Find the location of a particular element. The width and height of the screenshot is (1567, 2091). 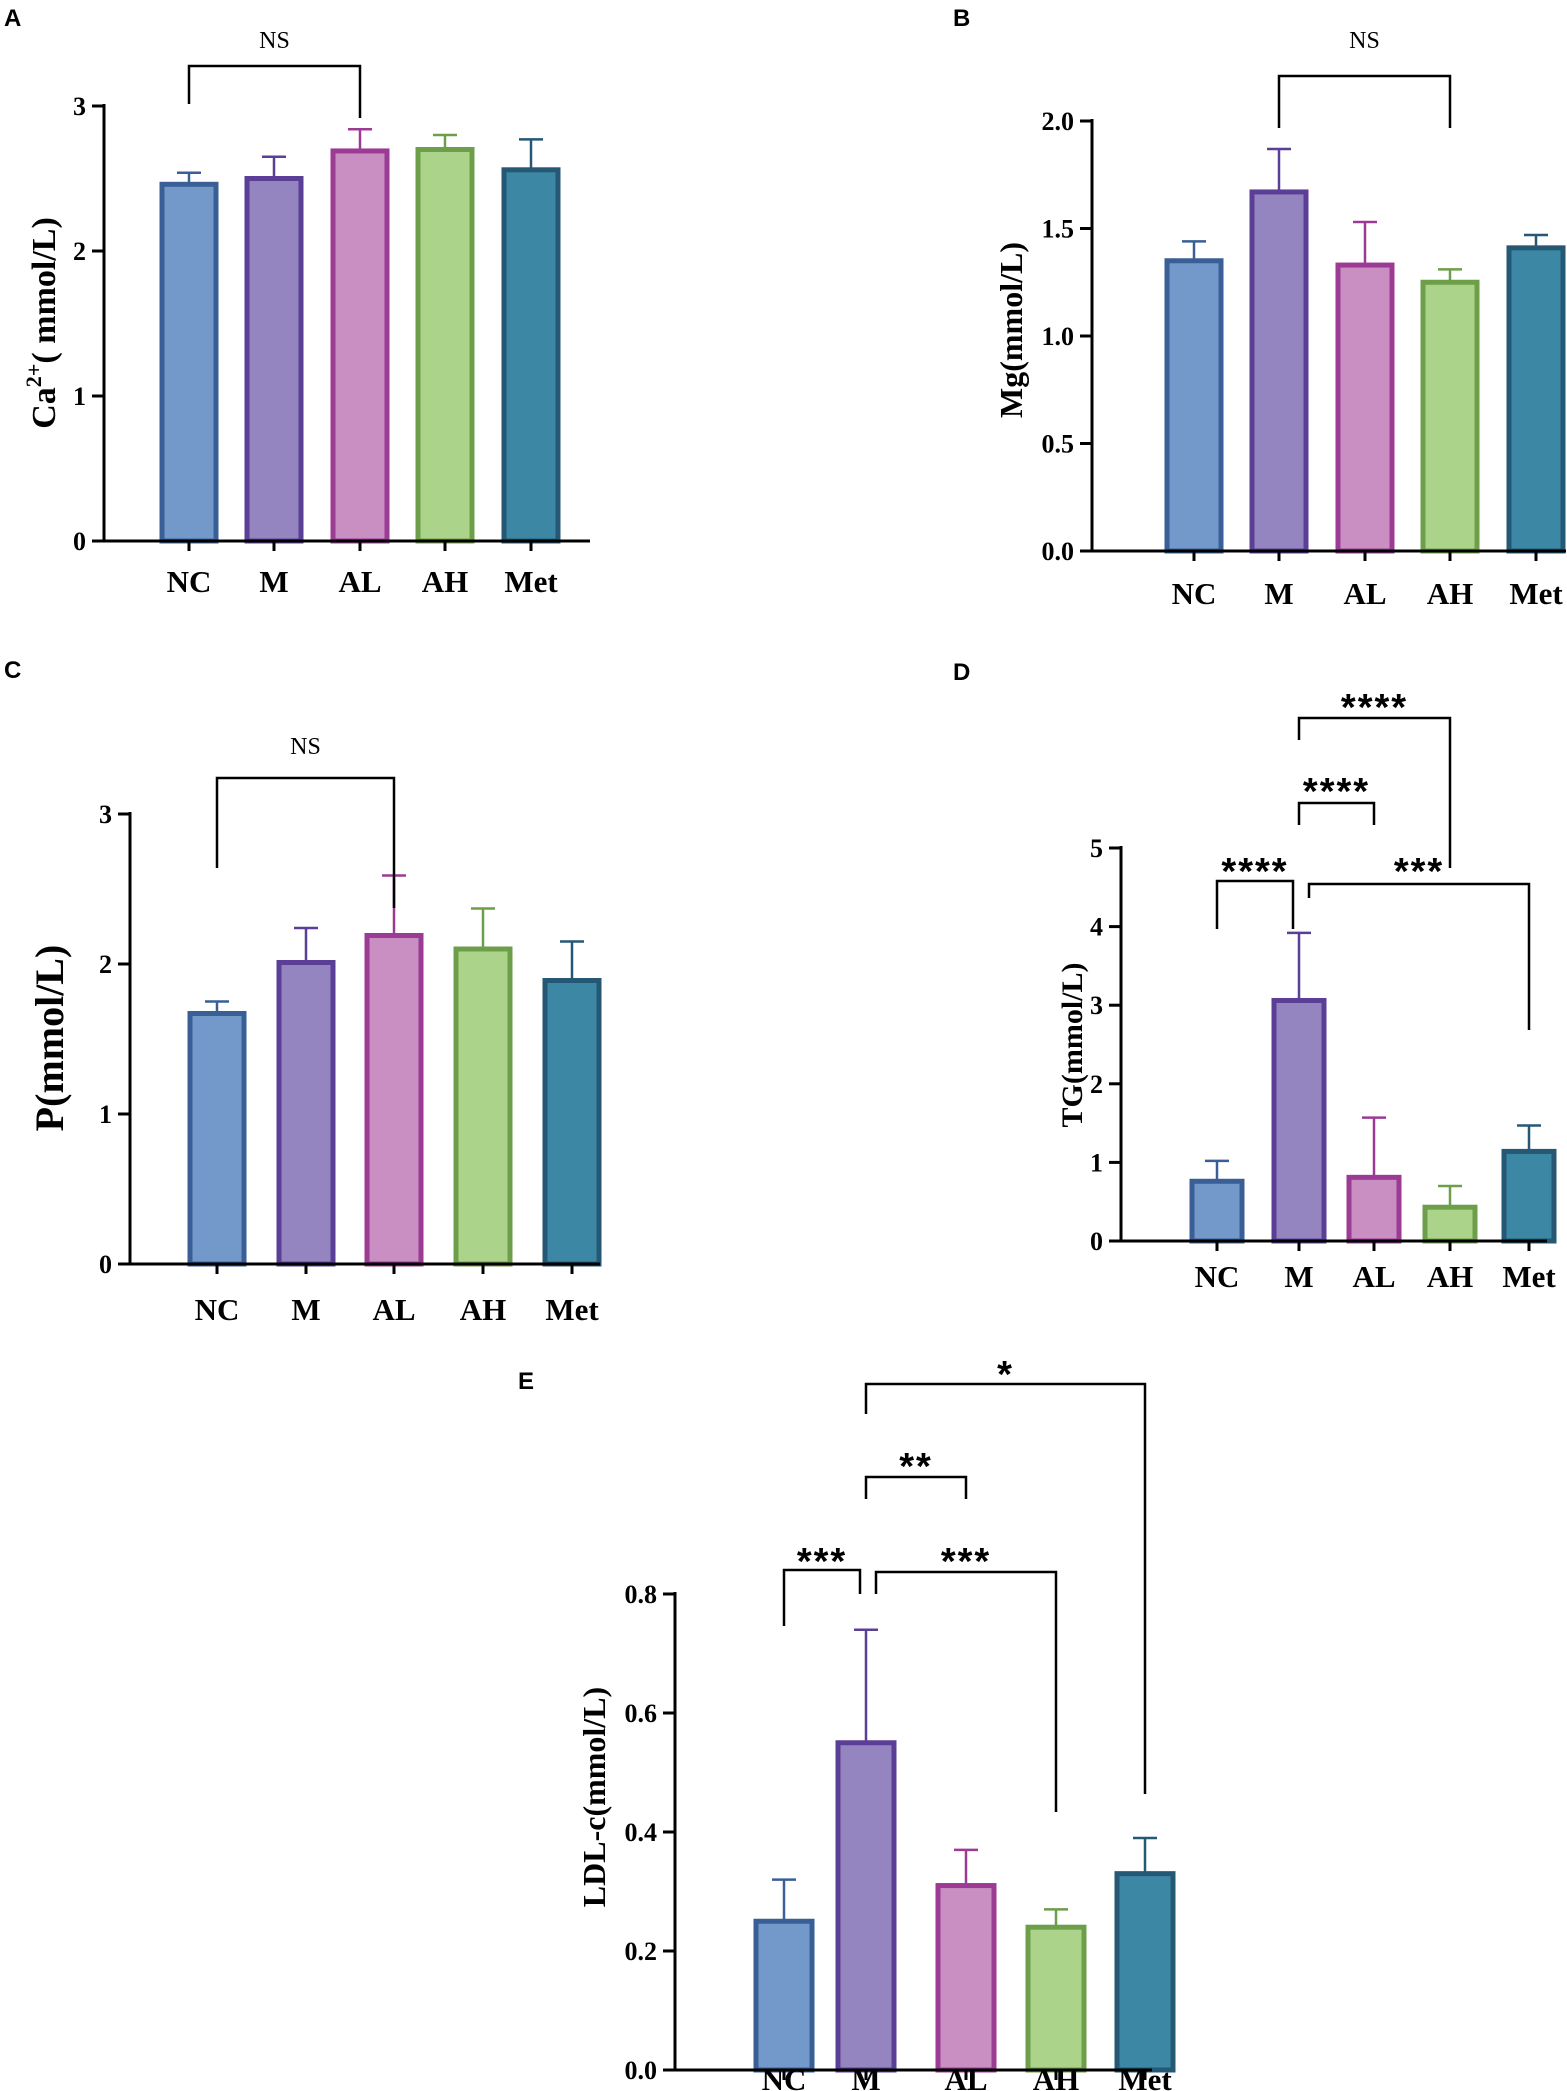

panel-label: B is located at coordinates (961, 18).